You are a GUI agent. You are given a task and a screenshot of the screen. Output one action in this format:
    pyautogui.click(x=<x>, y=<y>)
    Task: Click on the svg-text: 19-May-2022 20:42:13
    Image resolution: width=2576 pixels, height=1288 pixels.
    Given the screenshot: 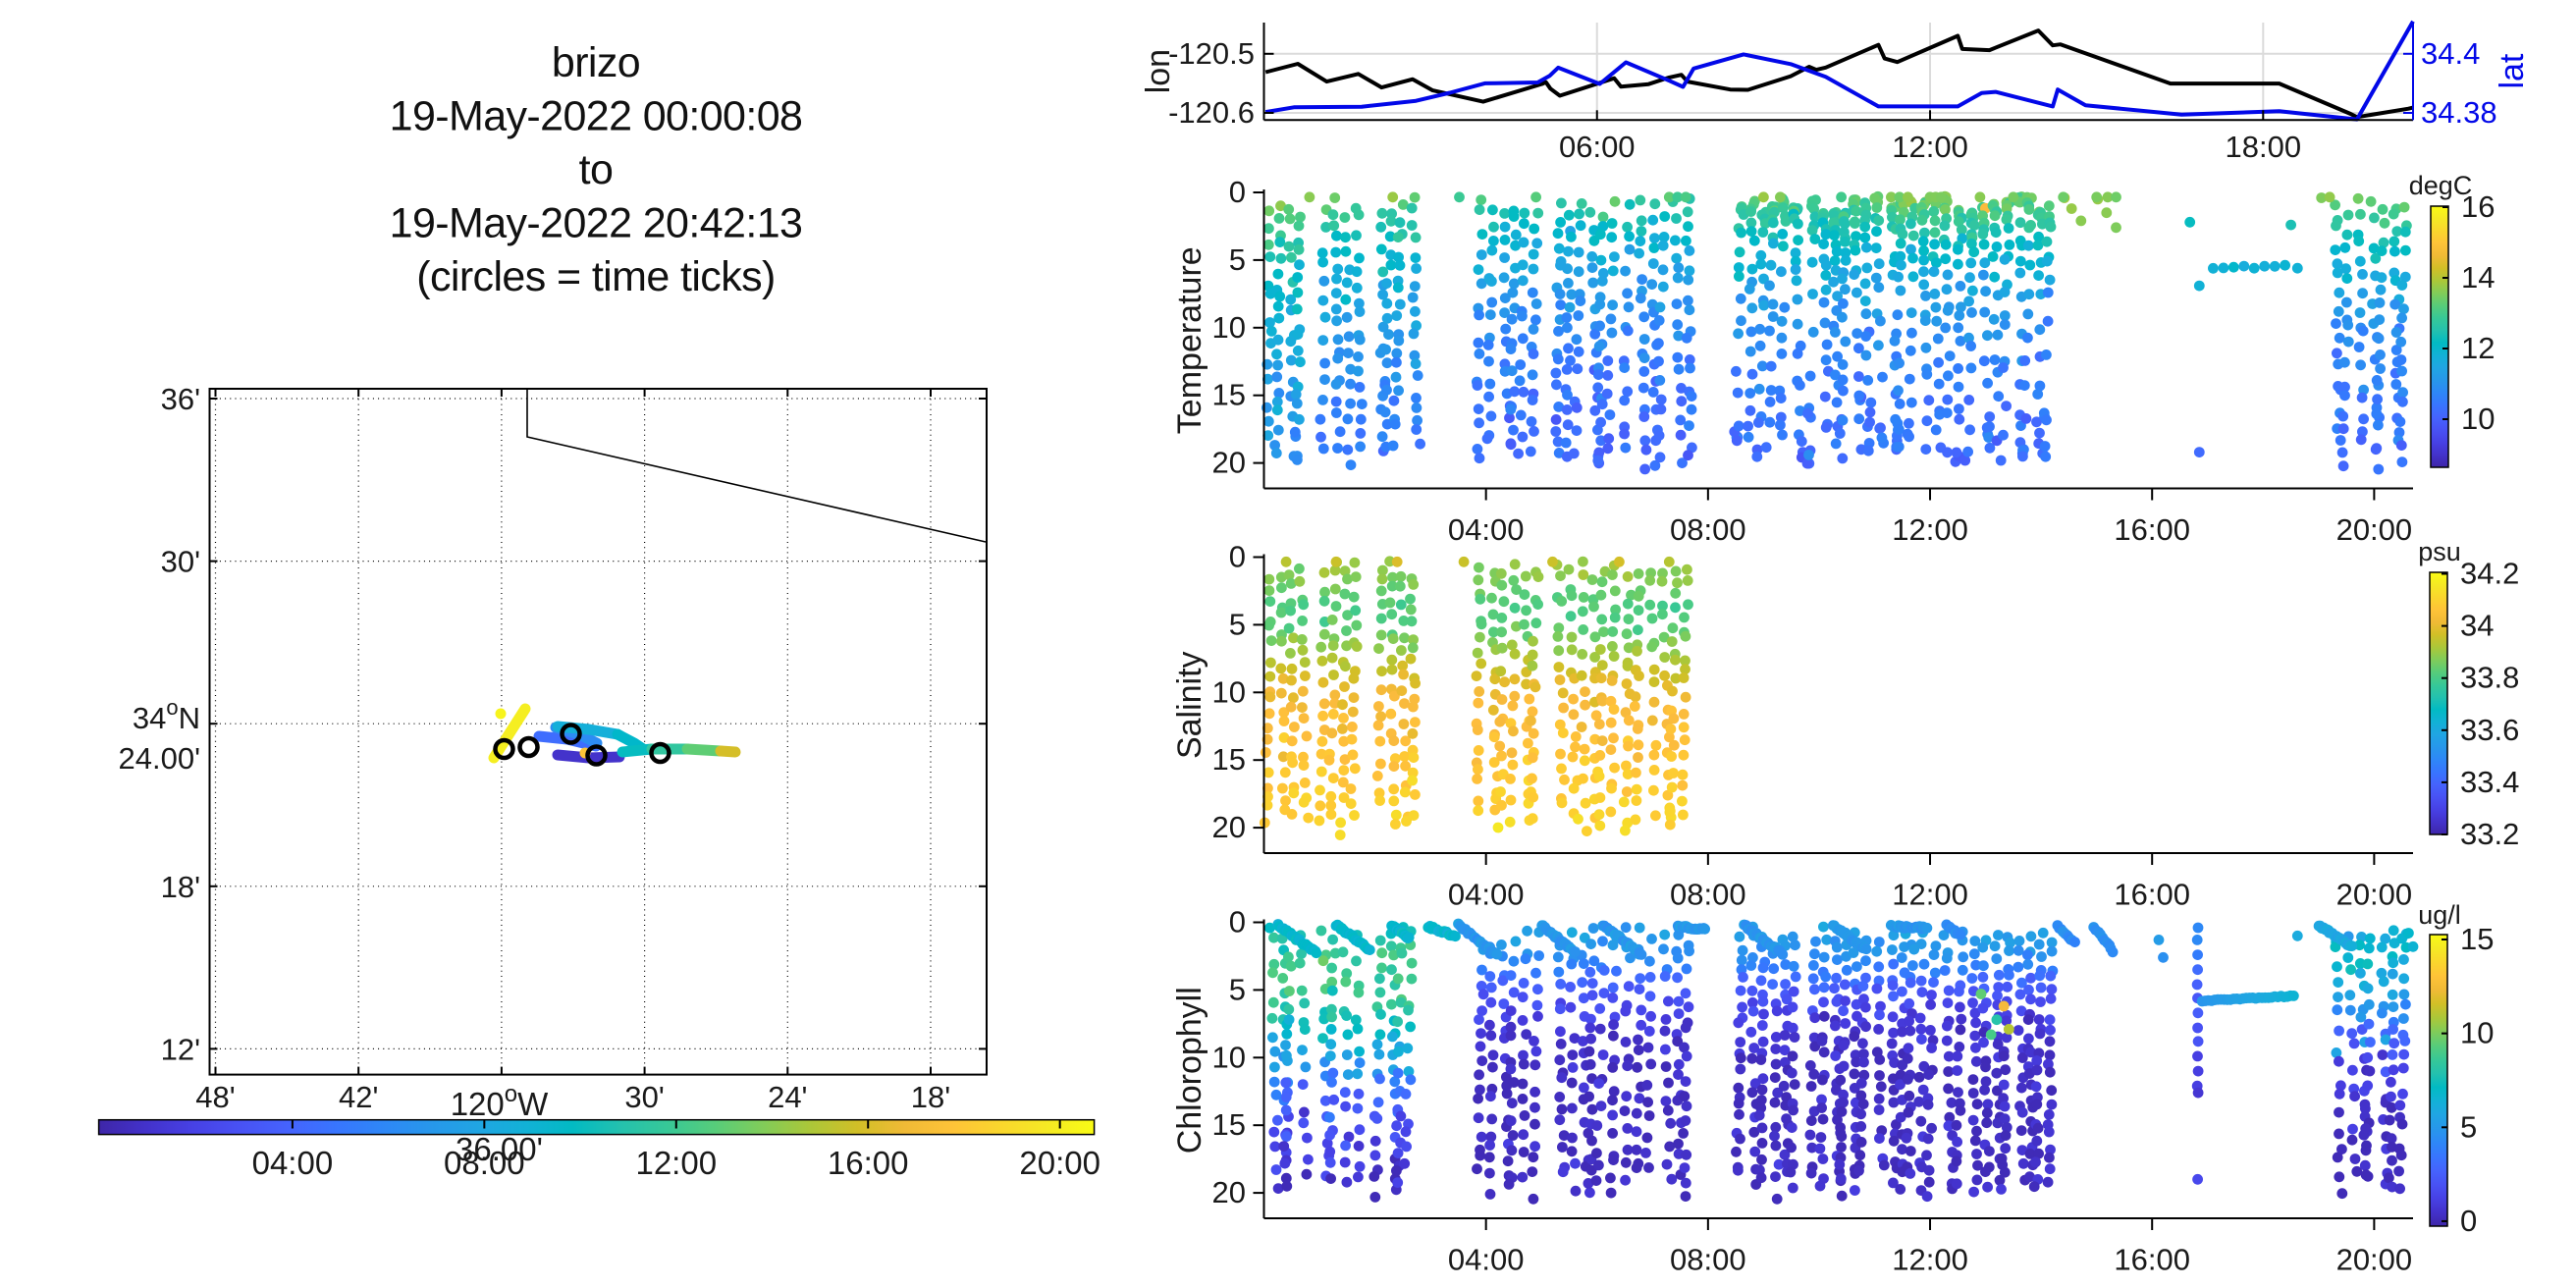 What is the action you would take?
    pyautogui.click(x=596, y=223)
    